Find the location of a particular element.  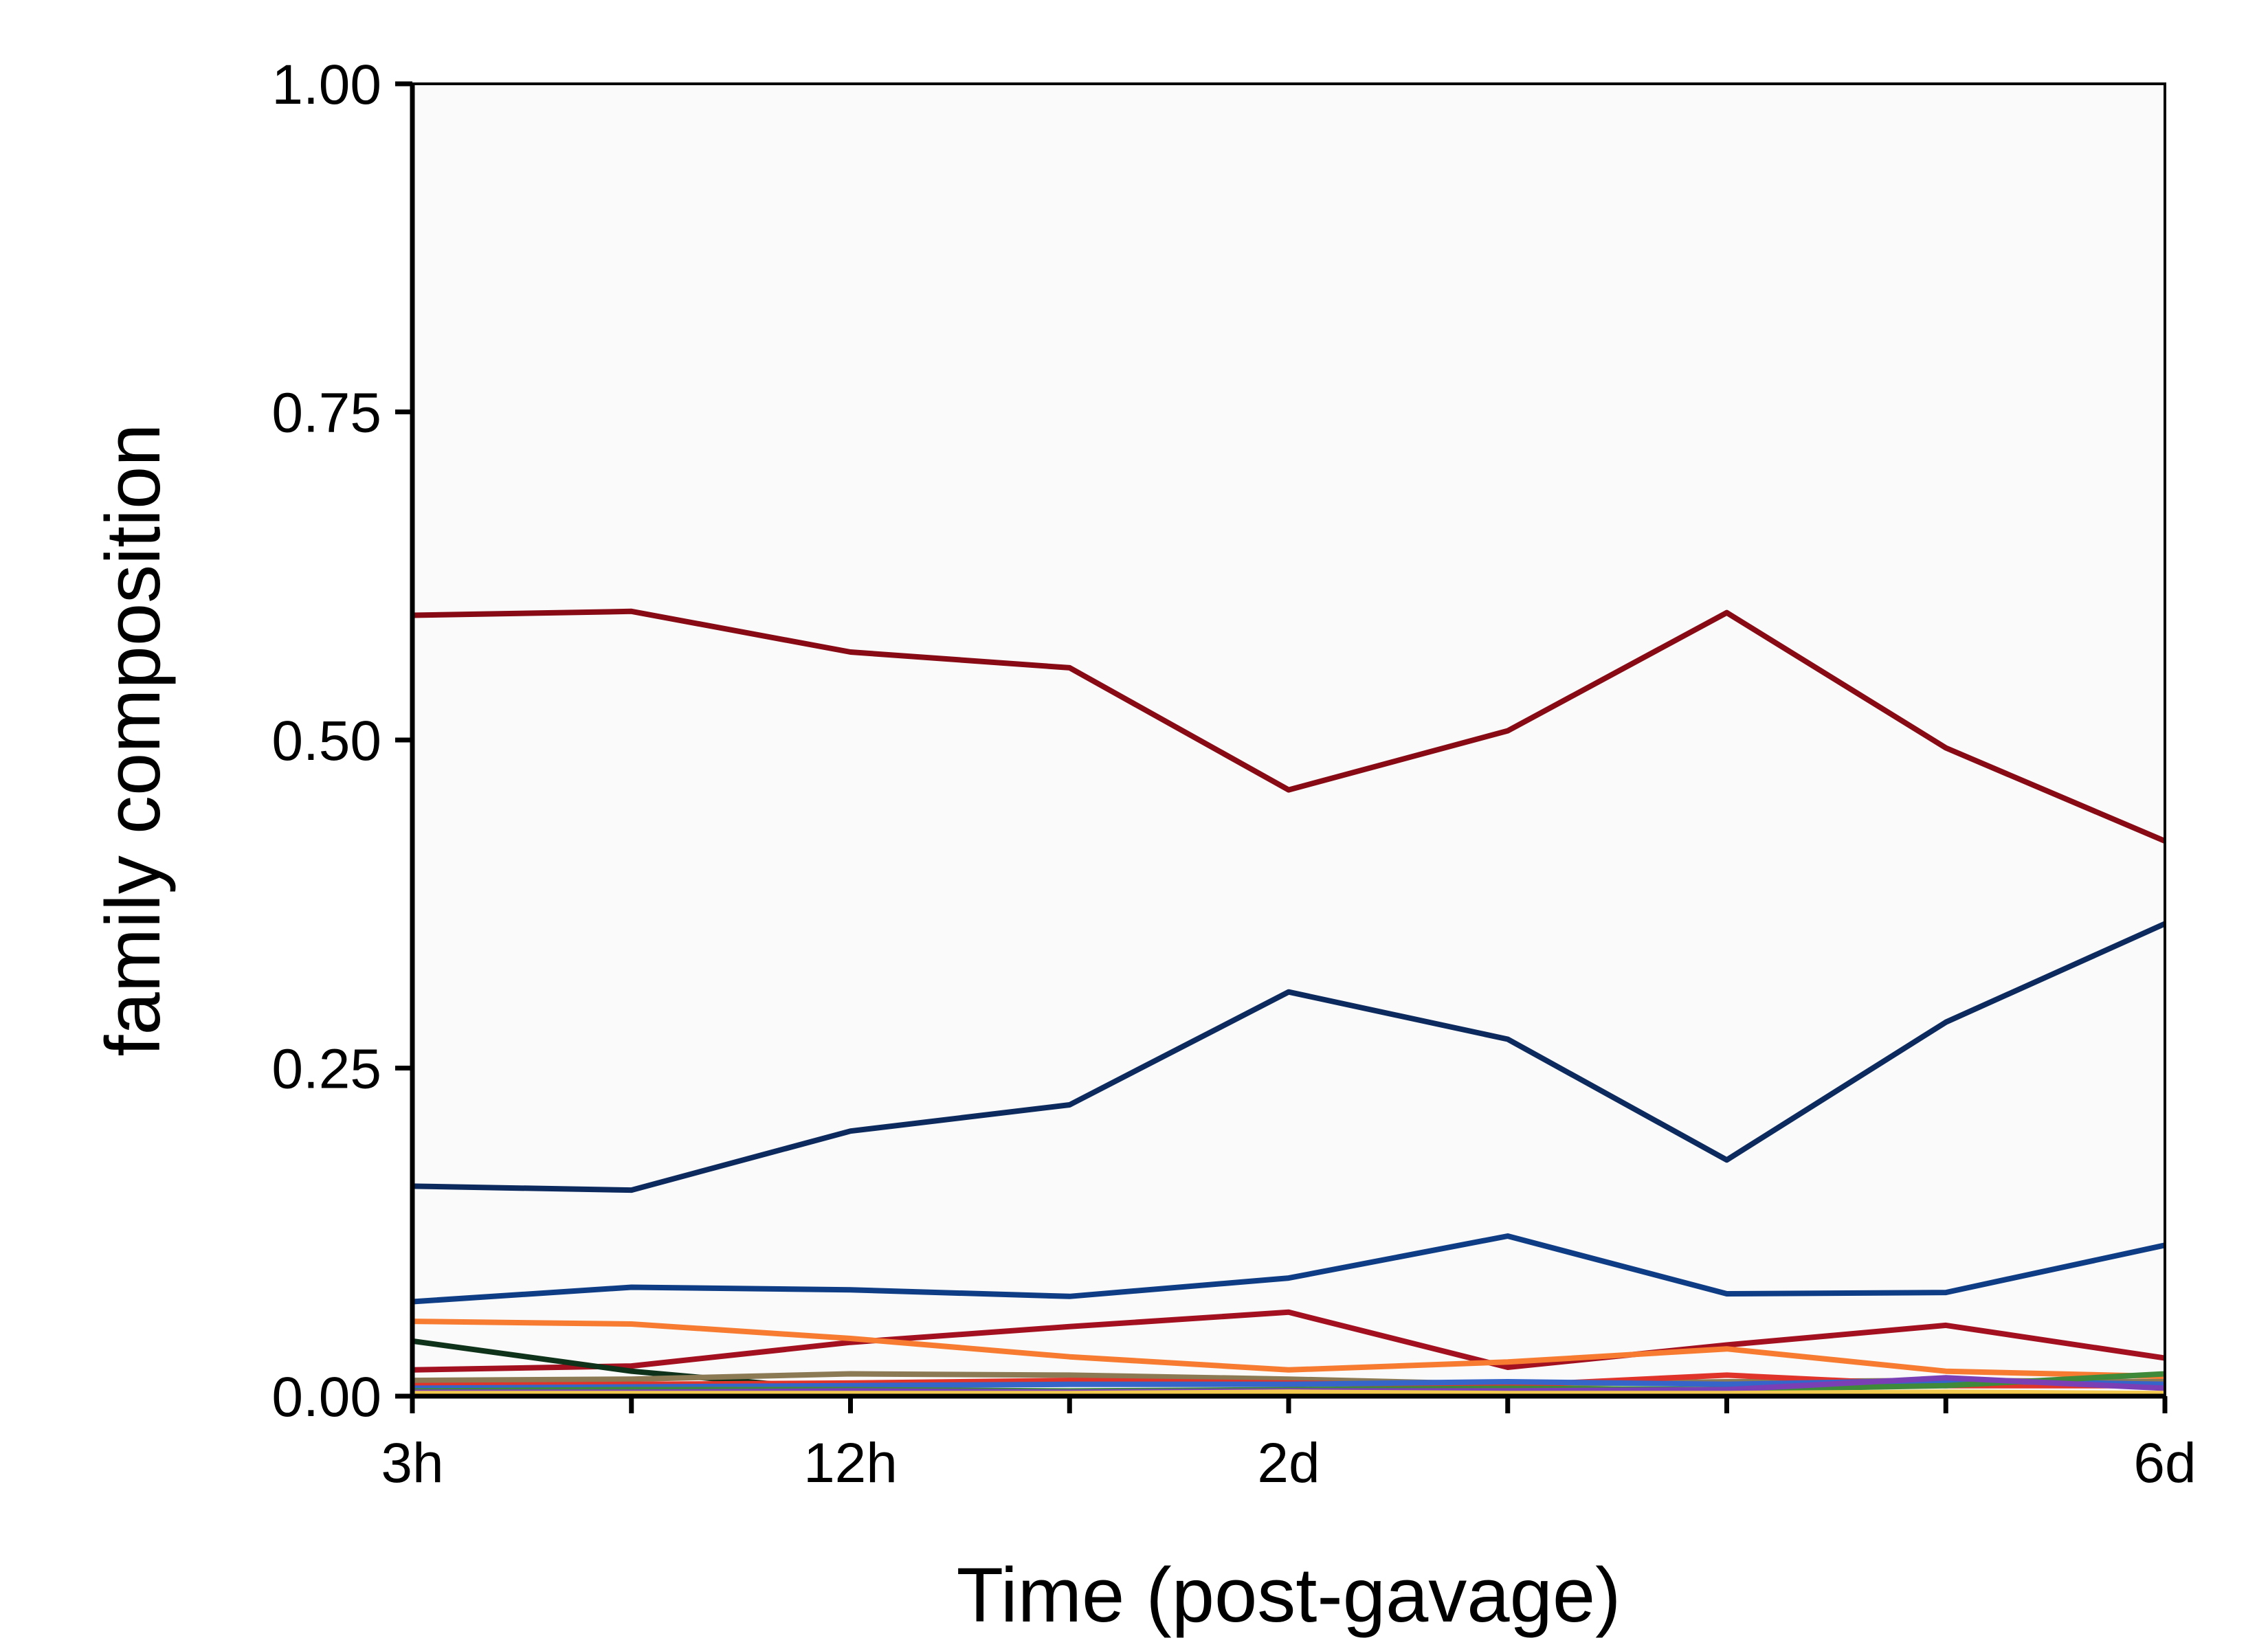

y-tick-label: 0.25 is located at coordinates (326, 1069).